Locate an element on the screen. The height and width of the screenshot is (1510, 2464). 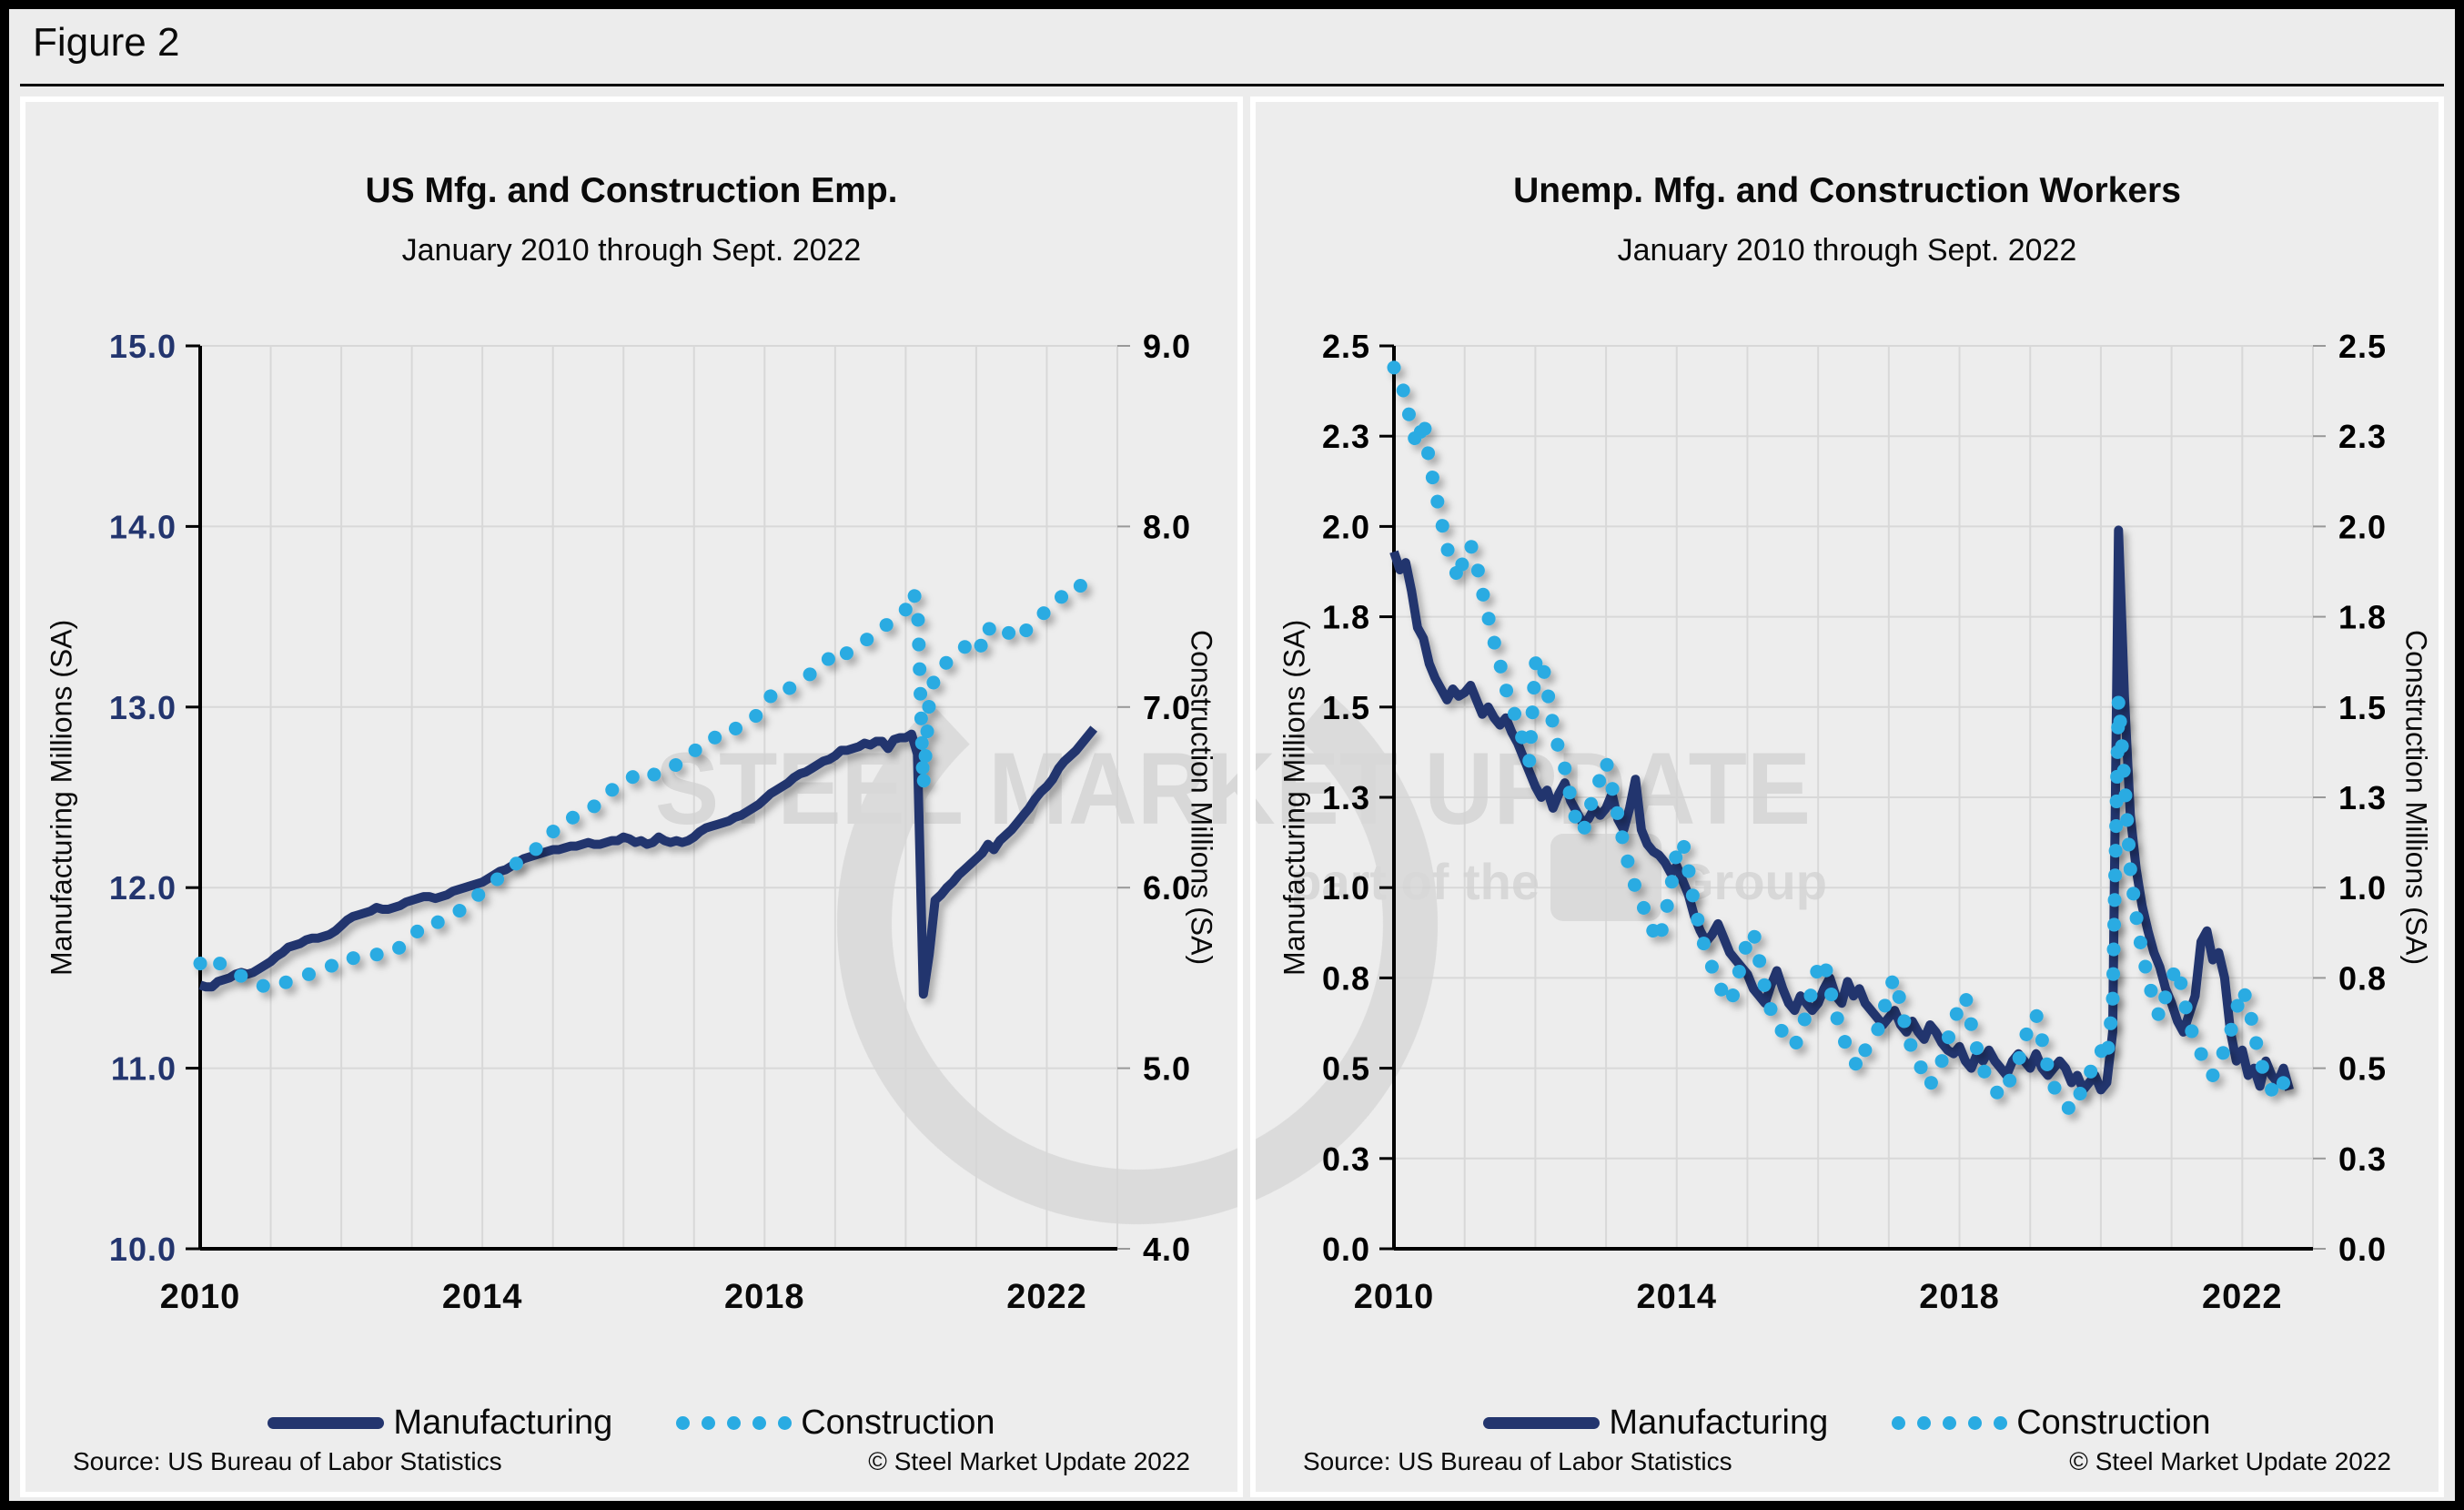
y-tick-label-right: 2.3 is located at coordinates (2362, 437).